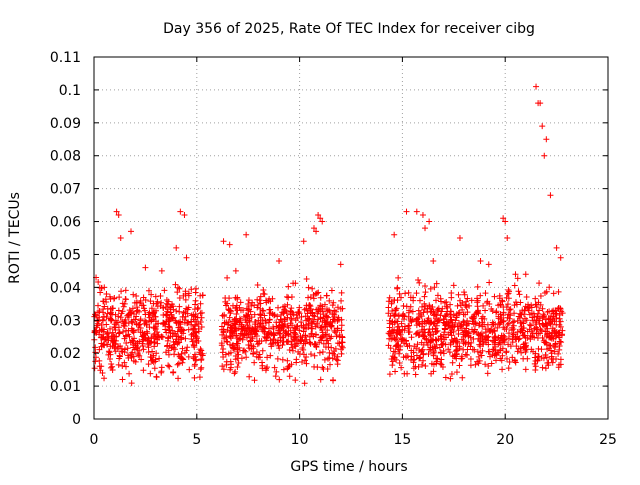 The image size is (640, 485). Describe the element at coordinates (65, 387) in the screenshot. I see `y-tick-label: 0.01` at that location.